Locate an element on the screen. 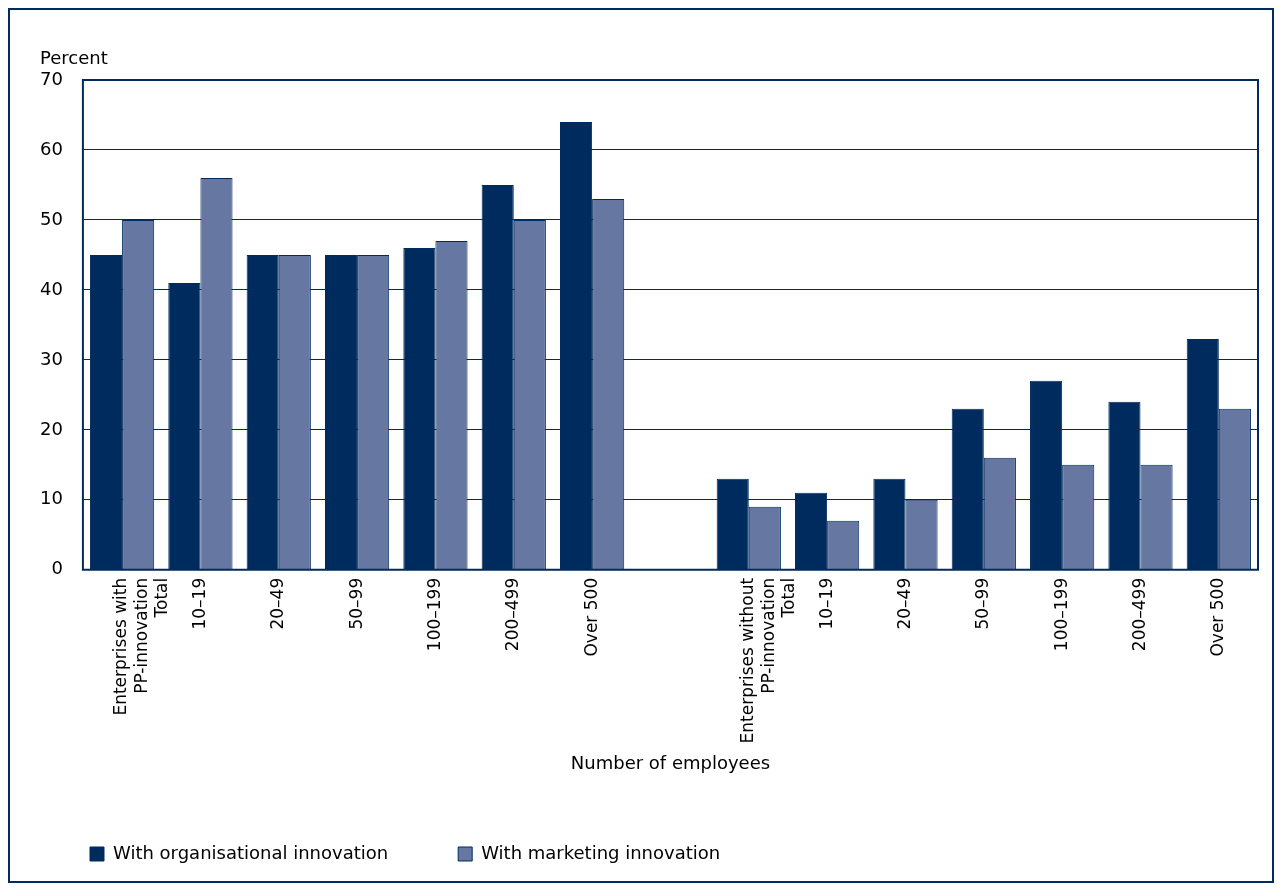 The width and height of the screenshot is (1282, 891). y-axis-title: Percent is located at coordinates (74, 57).